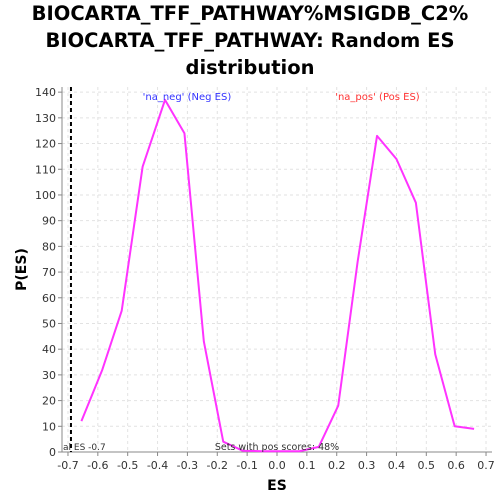  What do you see at coordinates (277, 486) in the screenshot?
I see `x-axis-label: ES` at bounding box center [277, 486].